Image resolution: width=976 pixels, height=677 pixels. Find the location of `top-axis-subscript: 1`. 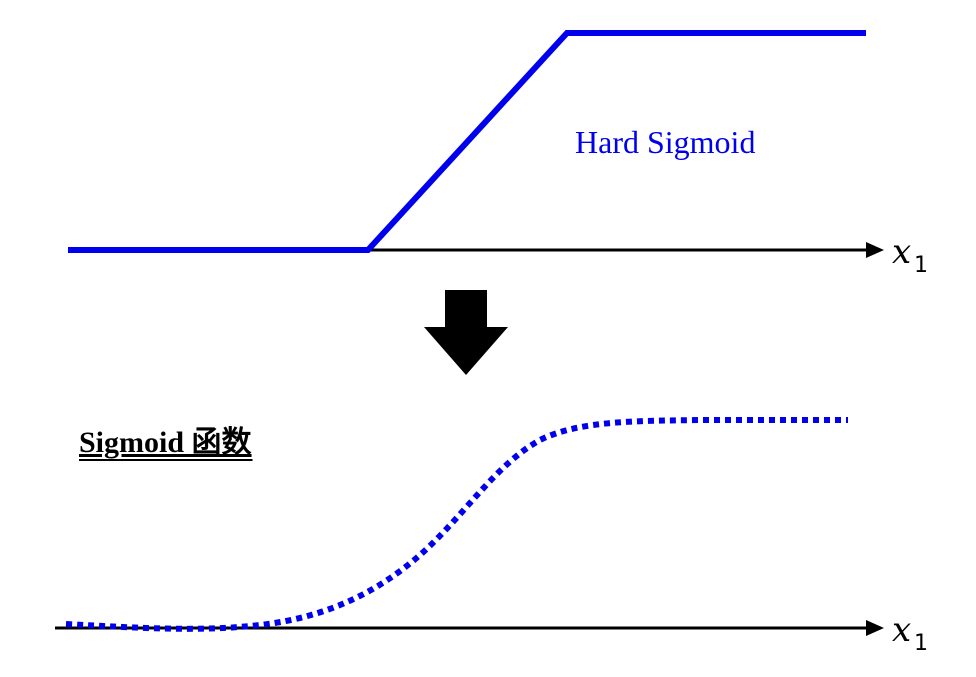

top-axis-subscript: 1 is located at coordinates (921, 265).